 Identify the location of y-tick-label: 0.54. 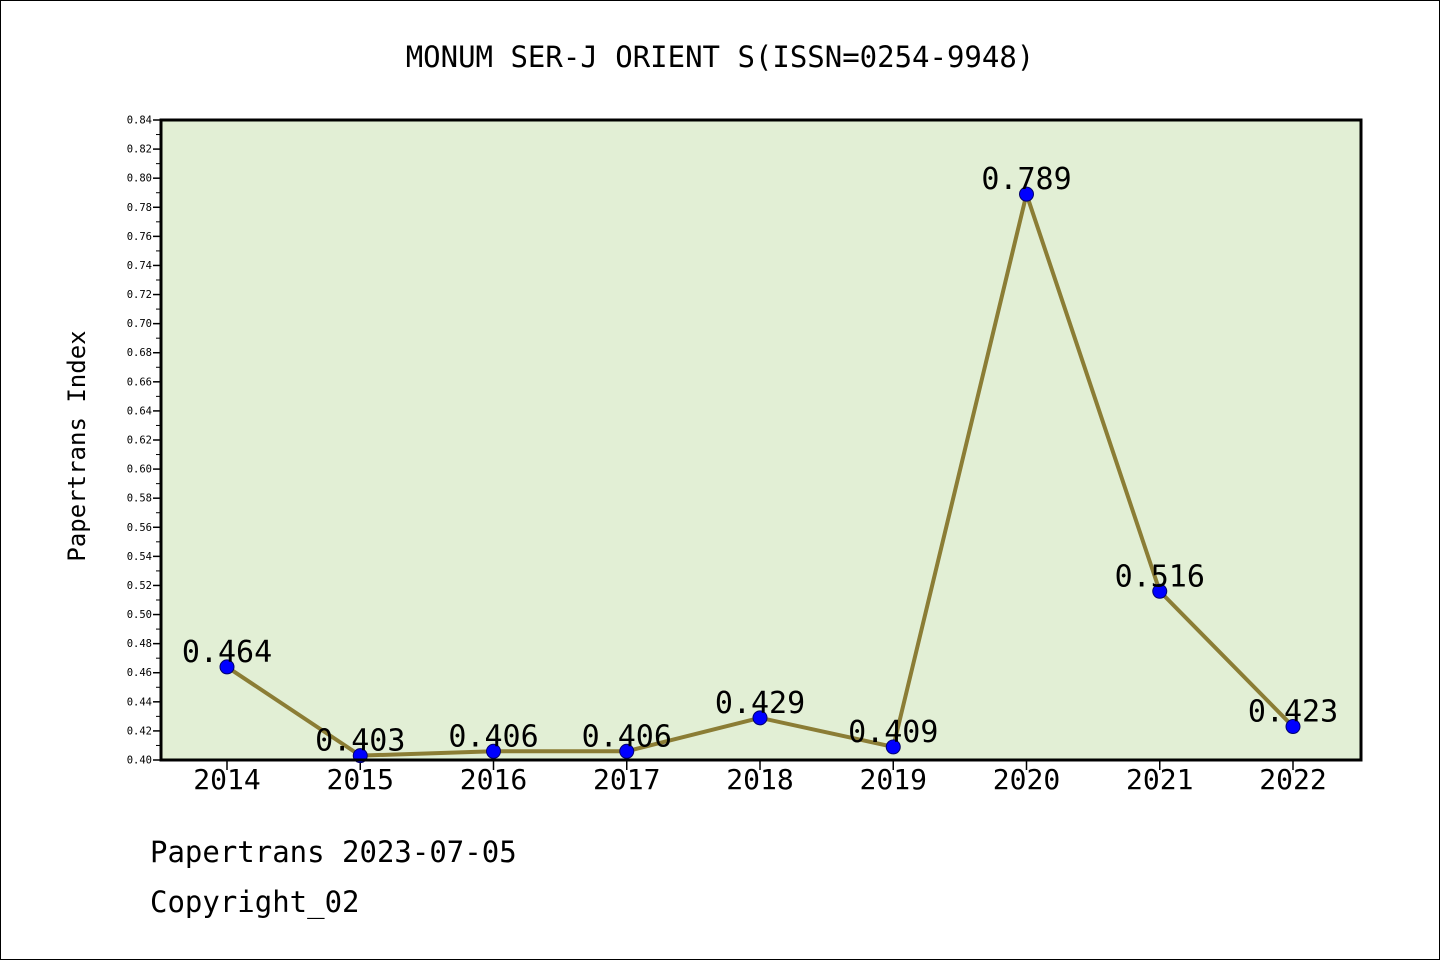
(139, 557).